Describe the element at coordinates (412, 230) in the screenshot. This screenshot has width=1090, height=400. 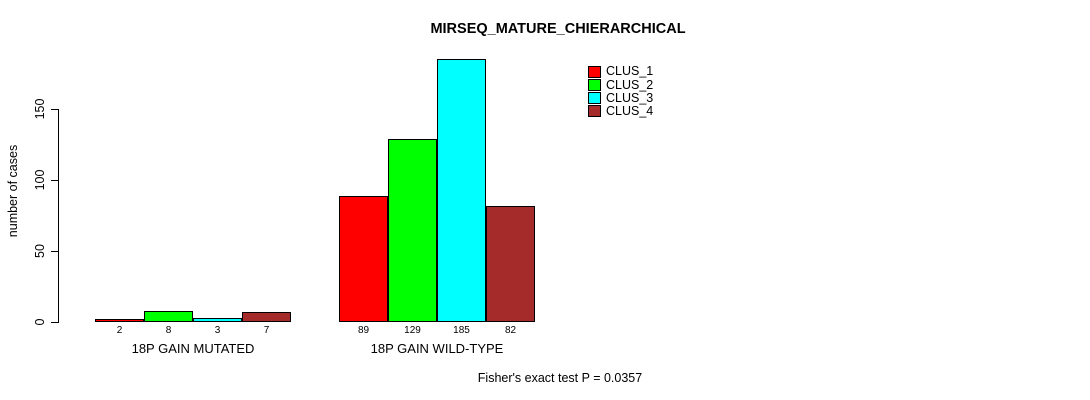
I see `bar-clus-2-wild-type` at that location.